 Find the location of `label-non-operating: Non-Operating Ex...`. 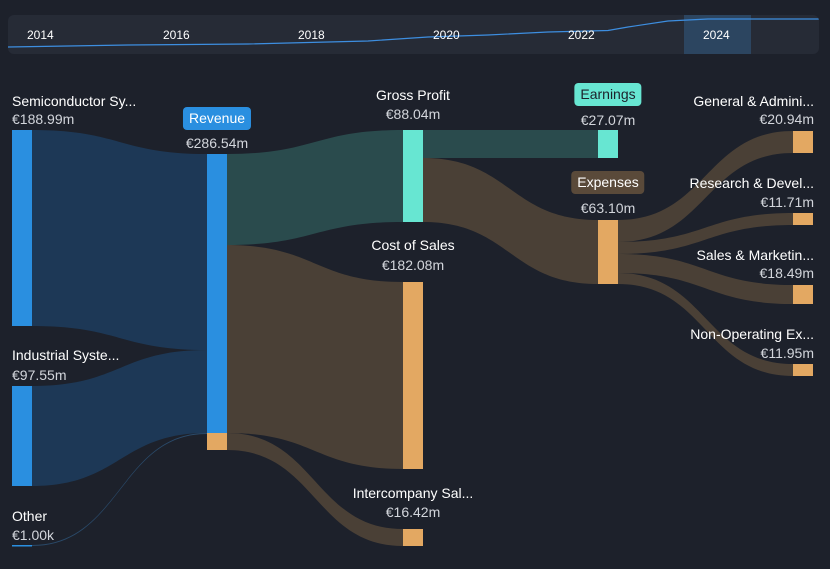

label-non-operating: Non-Operating Ex... is located at coordinates (752, 334).